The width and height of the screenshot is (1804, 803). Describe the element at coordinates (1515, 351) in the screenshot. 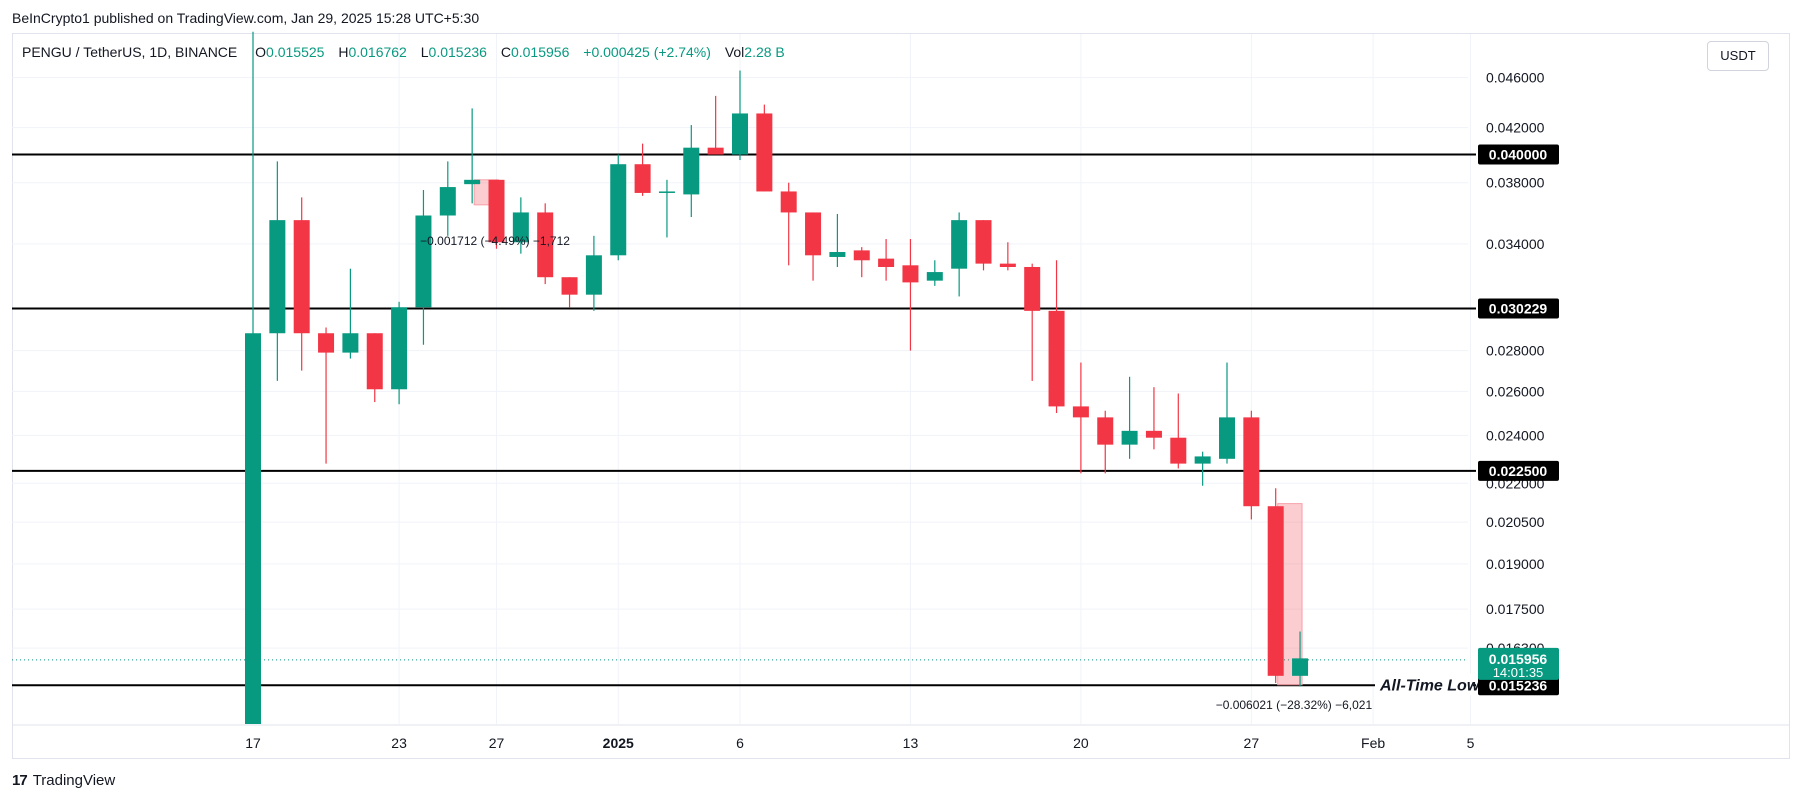

I see `y-tick-label: 0.028000` at that location.